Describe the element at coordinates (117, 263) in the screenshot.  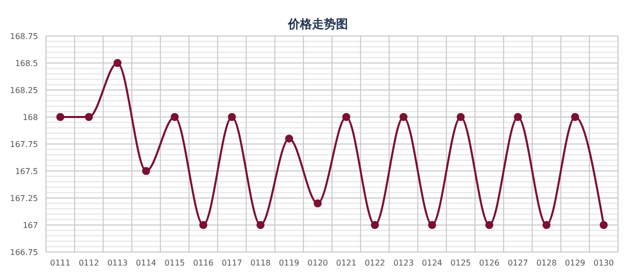
I see `x-tick-label: 0113` at that location.